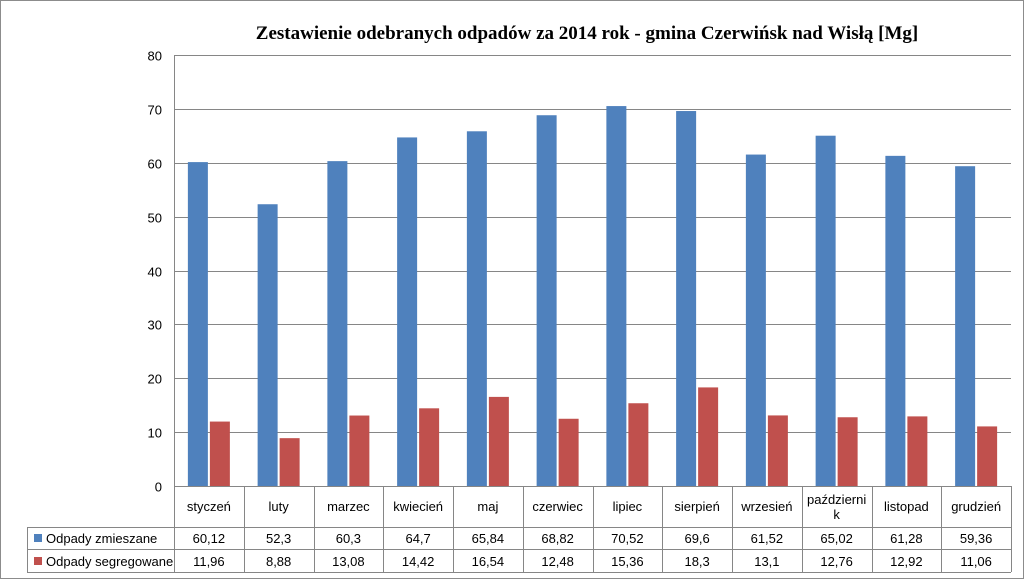 The image size is (1024, 579). I want to click on table-cell: 60,12, so click(209, 538).